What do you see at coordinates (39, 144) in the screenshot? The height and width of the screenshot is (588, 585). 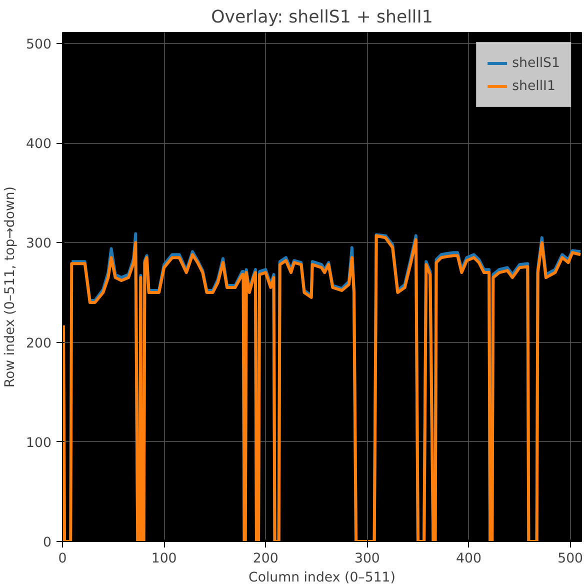 I see `y-tick-label: 400` at bounding box center [39, 144].